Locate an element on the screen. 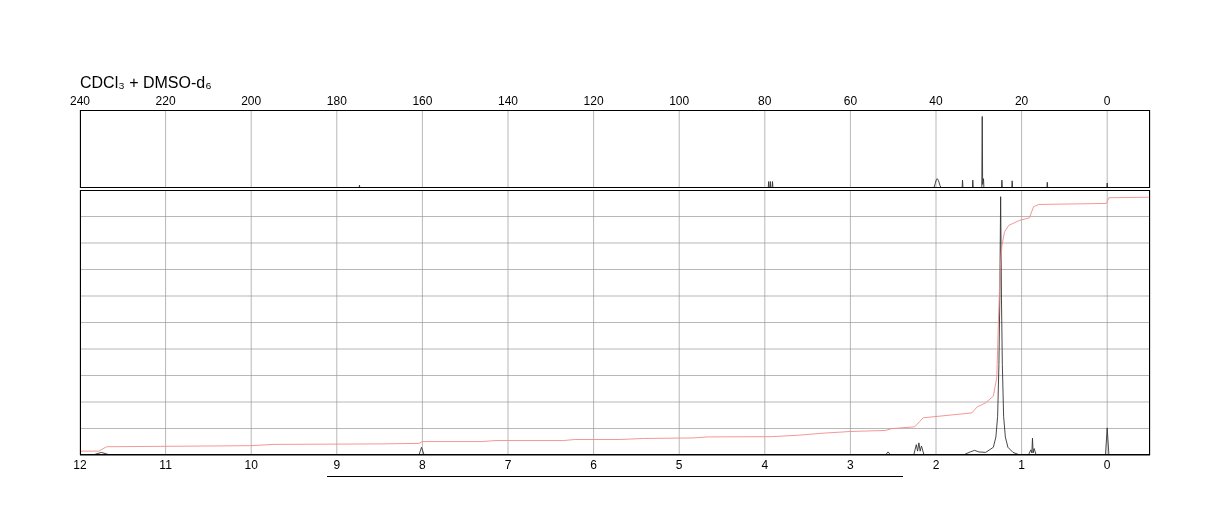 The height and width of the screenshot is (528, 1224). x-tick-label: 5 is located at coordinates (679, 464).